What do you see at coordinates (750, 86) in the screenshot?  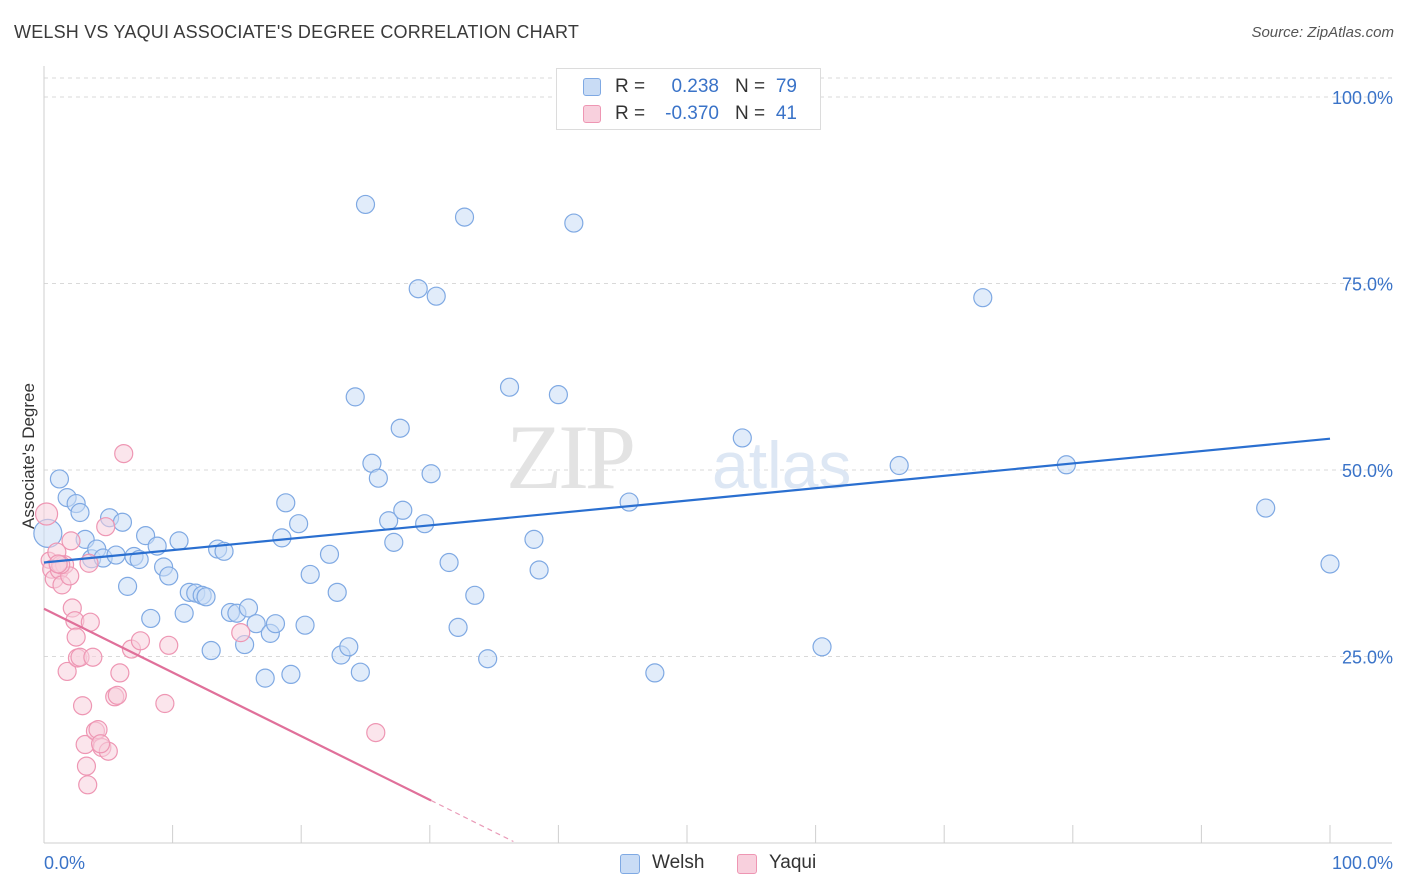 I see `legend-n-label: N =` at bounding box center [750, 86].